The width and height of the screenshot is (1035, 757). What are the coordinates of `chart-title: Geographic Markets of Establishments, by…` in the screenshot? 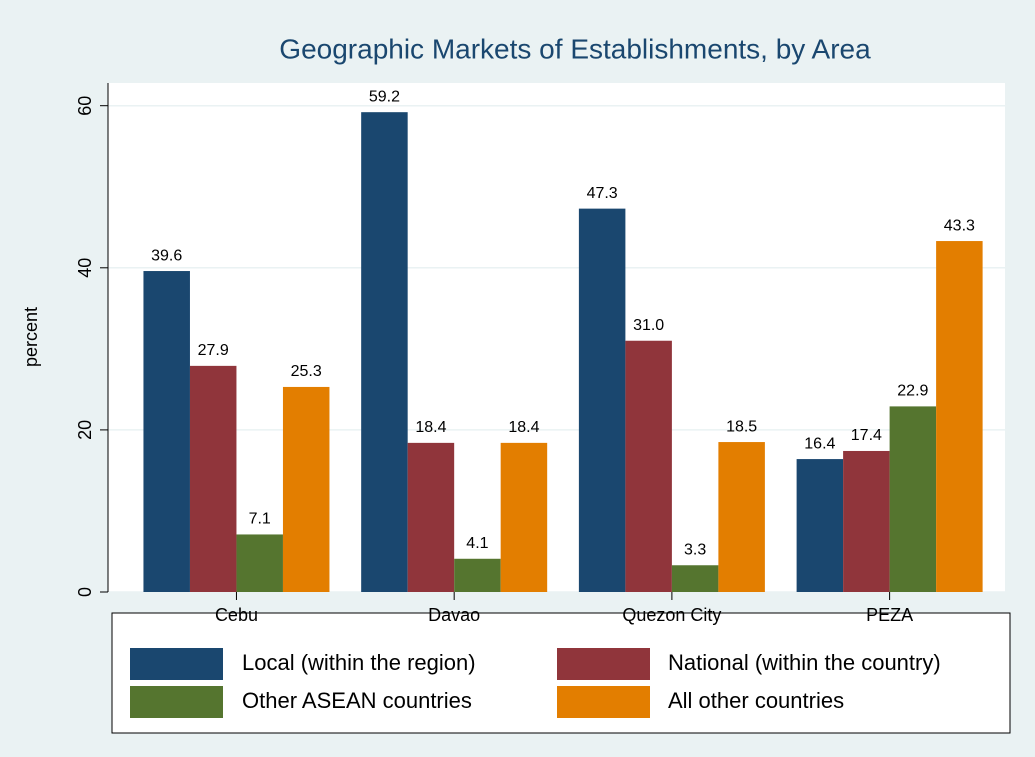 It's located at (575, 48).